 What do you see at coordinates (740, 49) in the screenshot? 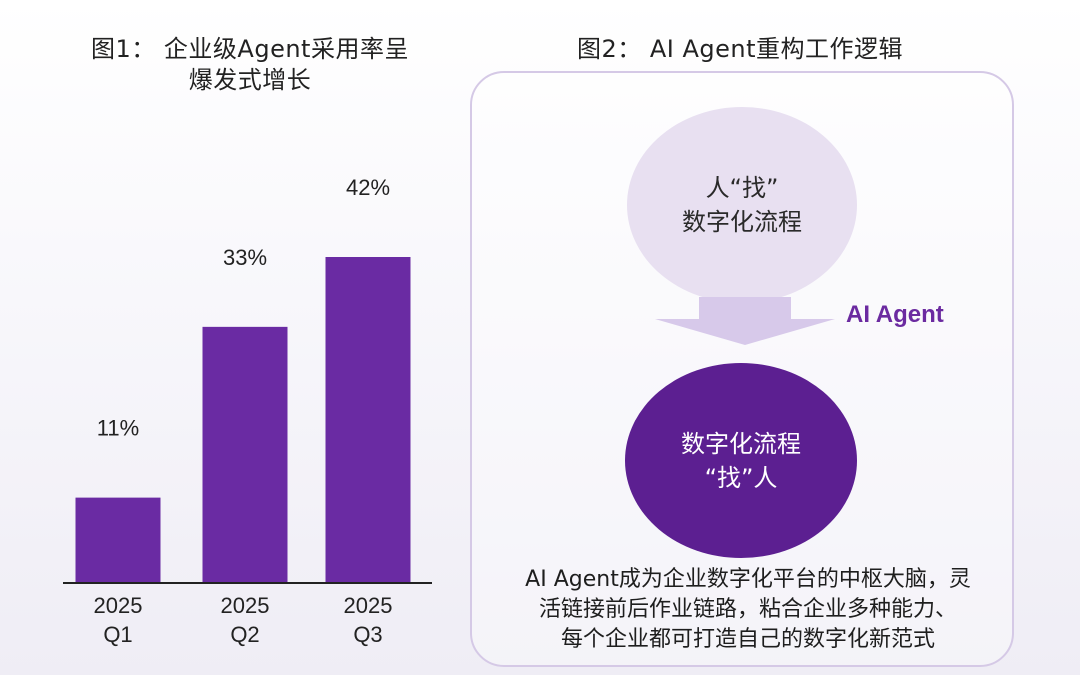
I see `fig2-title: 图2： AI Agent重构工作逻辑` at bounding box center [740, 49].